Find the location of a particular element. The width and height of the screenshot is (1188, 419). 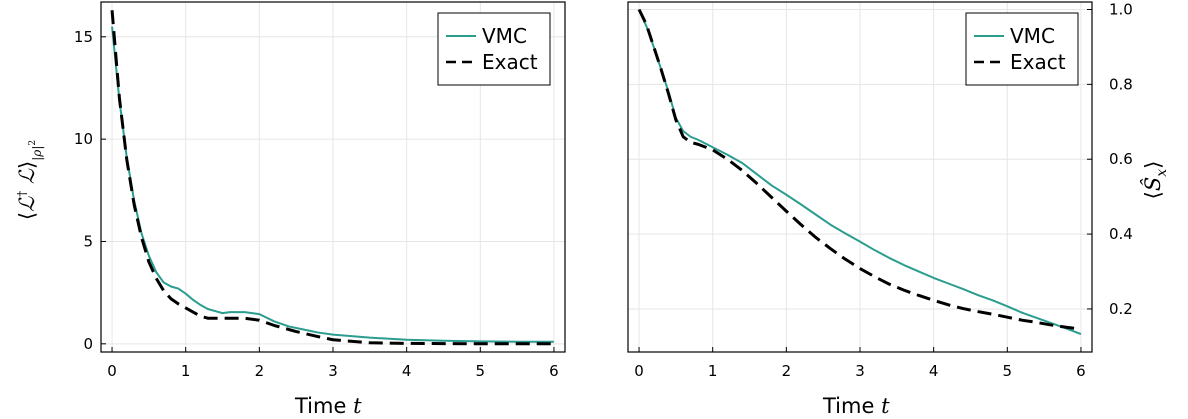

right-x-axis-title: Time t is located at coordinates (856, 406).